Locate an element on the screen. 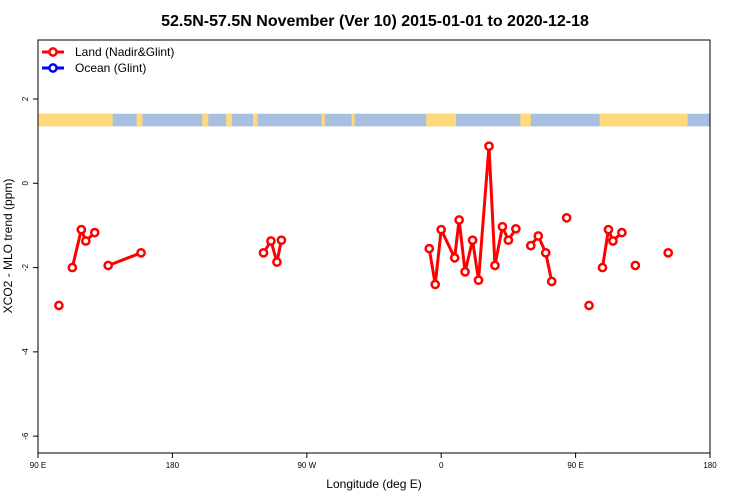  legend-swatch-land-marker is located at coordinates (53, 52).